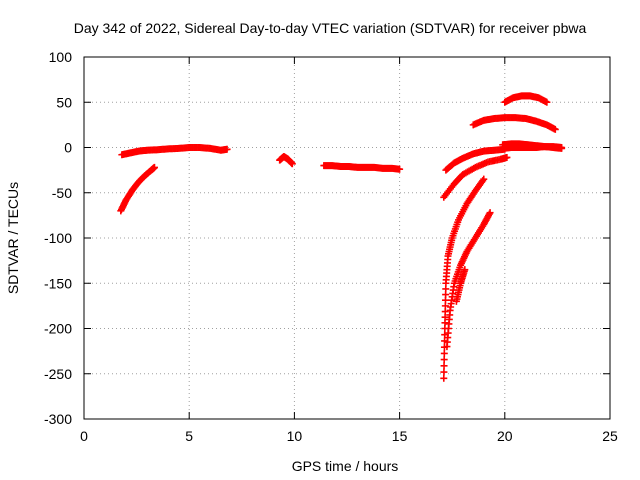  Describe the element at coordinates (295, 436) in the screenshot. I see `x-tick-label: 10` at that location.